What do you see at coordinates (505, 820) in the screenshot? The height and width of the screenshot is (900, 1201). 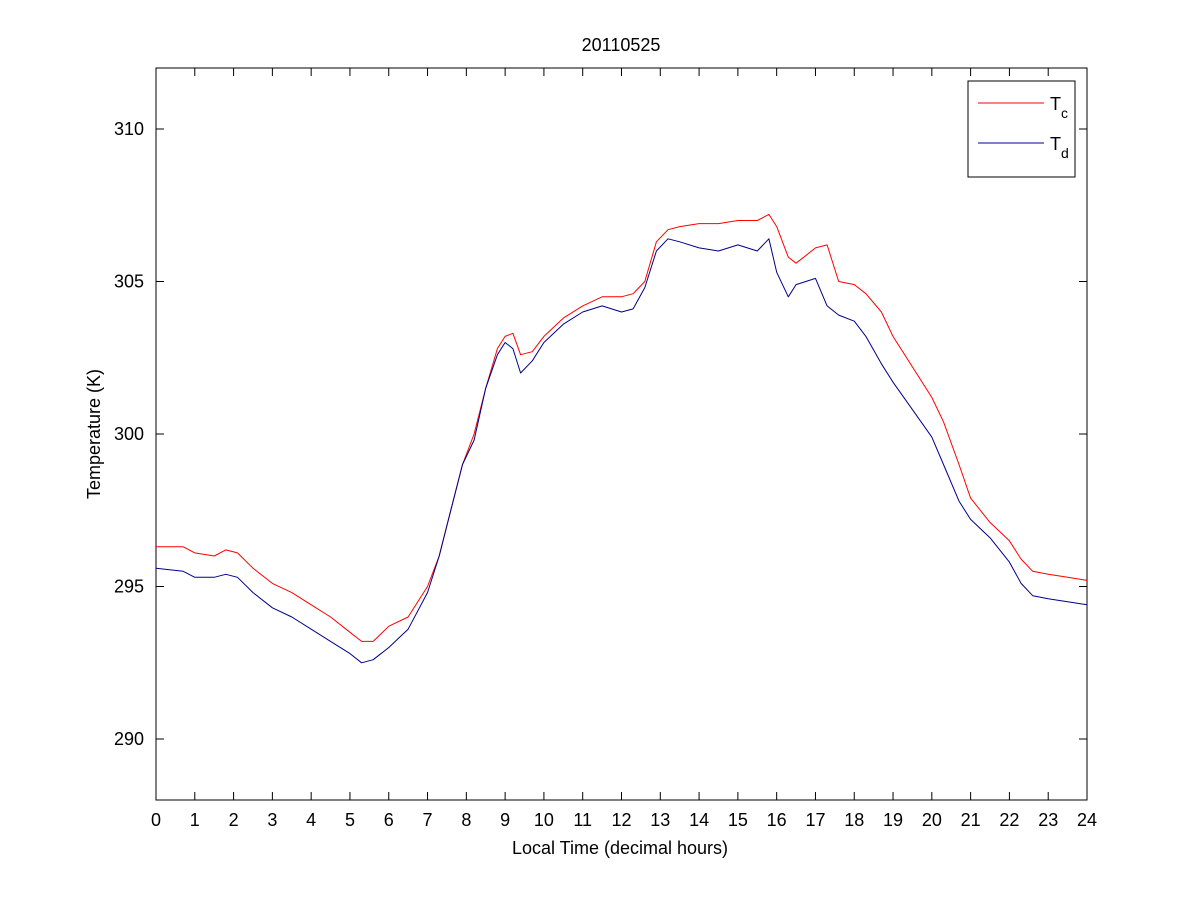 I see `x-tick-label: 9` at bounding box center [505, 820].